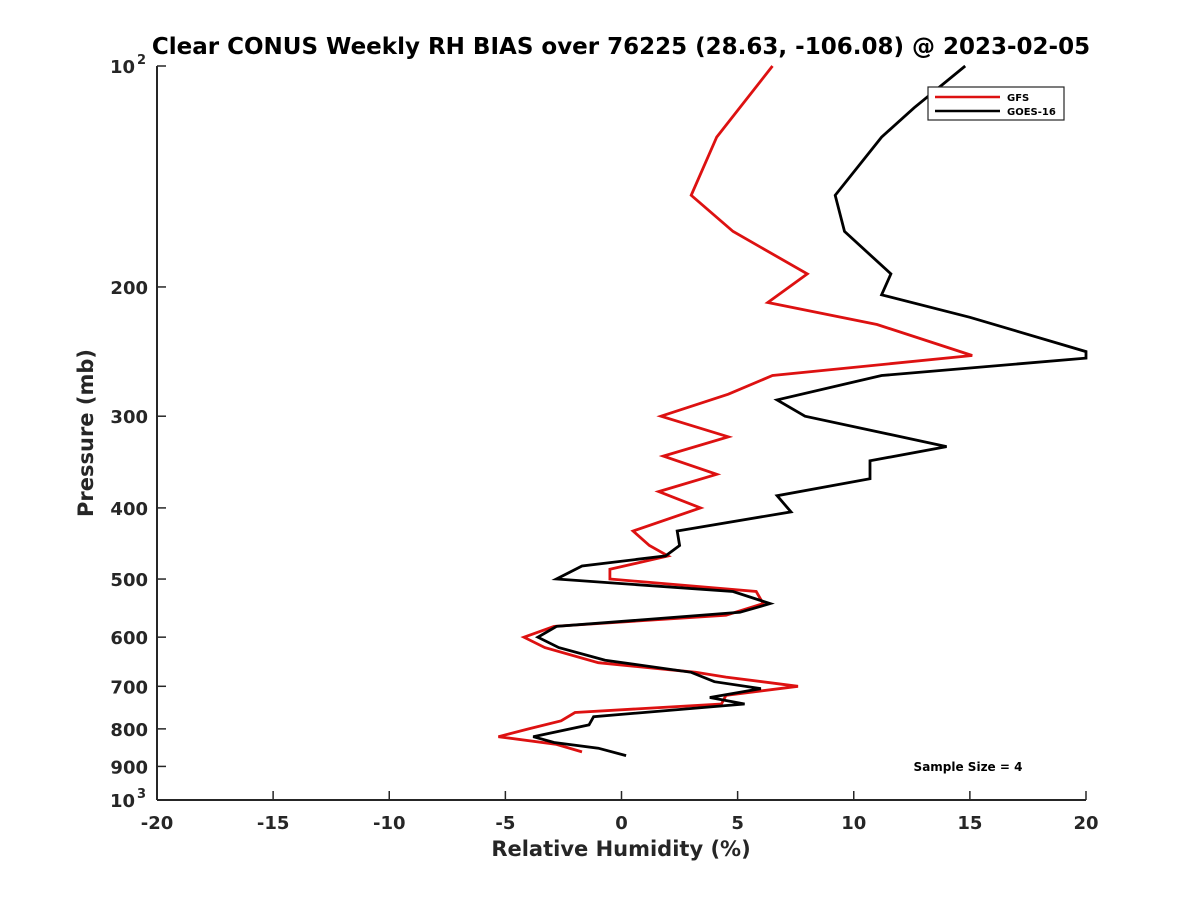 The width and height of the screenshot is (1200, 900). What do you see at coordinates (129, 730) in the screenshot?
I see `y-tick-label: 800` at bounding box center [129, 730].